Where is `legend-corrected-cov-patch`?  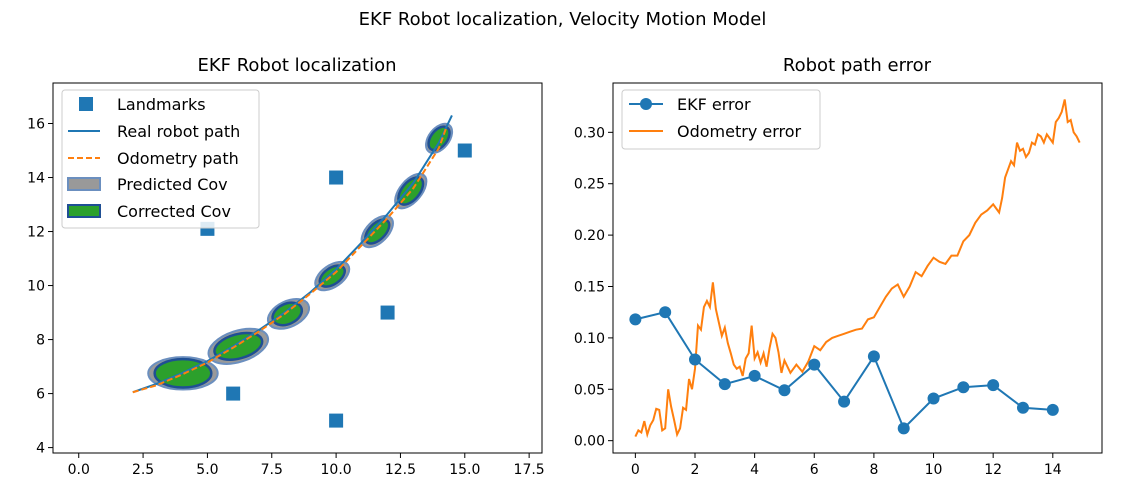
legend-corrected-cov-patch is located at coordinates (84, 211).